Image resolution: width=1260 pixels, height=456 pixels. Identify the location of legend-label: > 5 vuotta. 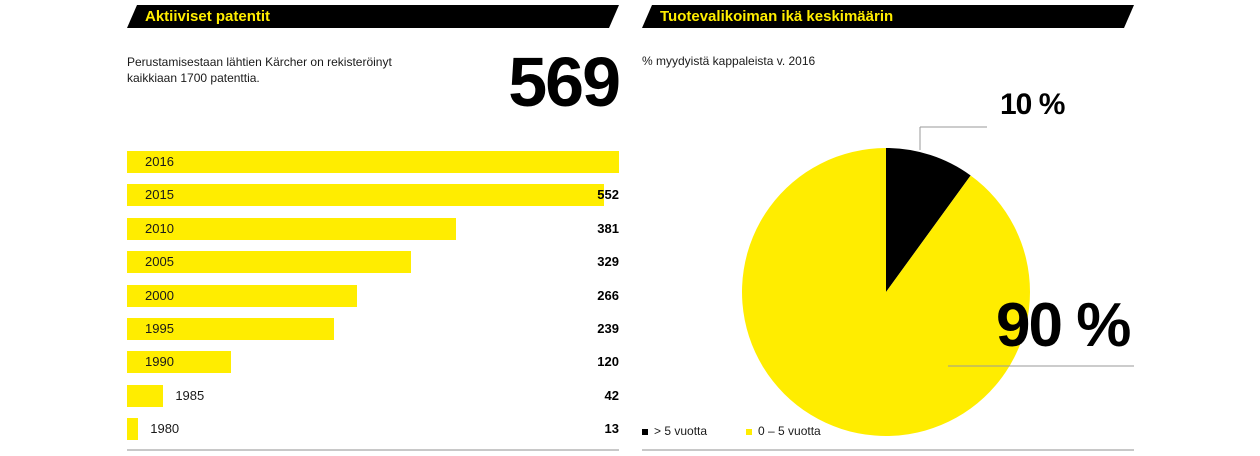
(681, 431).